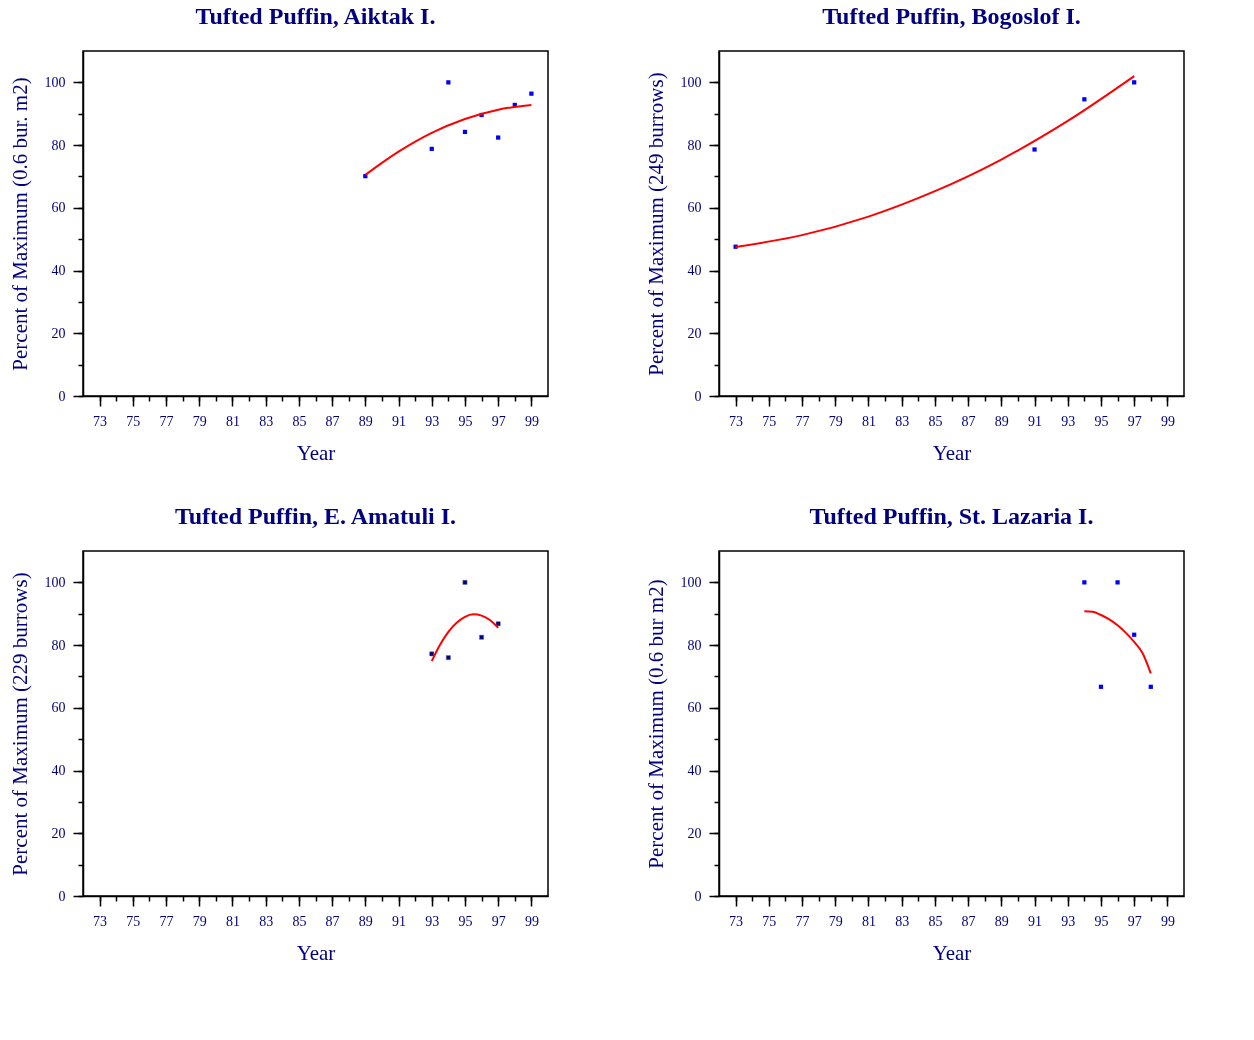 This screenshot has height=1040, width=1254. What do you see at coordinates (951, 16) in the screenshot?
I see `chart-title: Tufted Puffin, Bogoslof I.` at bounding box center [951, 16].